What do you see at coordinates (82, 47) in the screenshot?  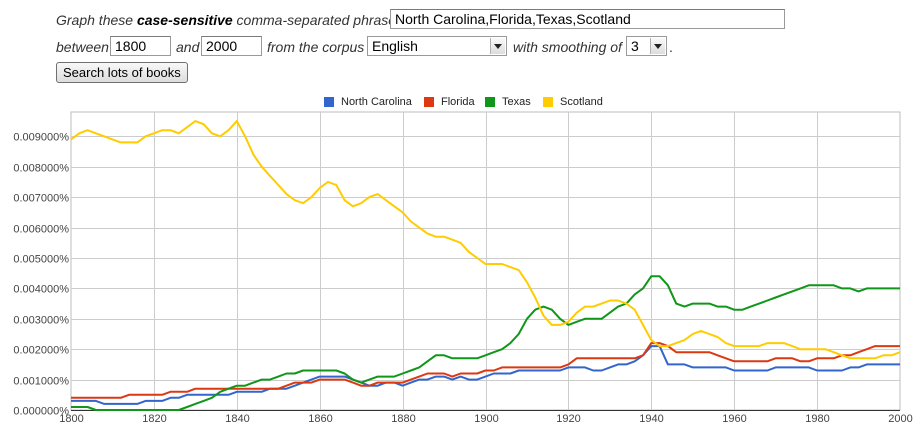 I see `between-label: between` at bounding box center [82, 47].